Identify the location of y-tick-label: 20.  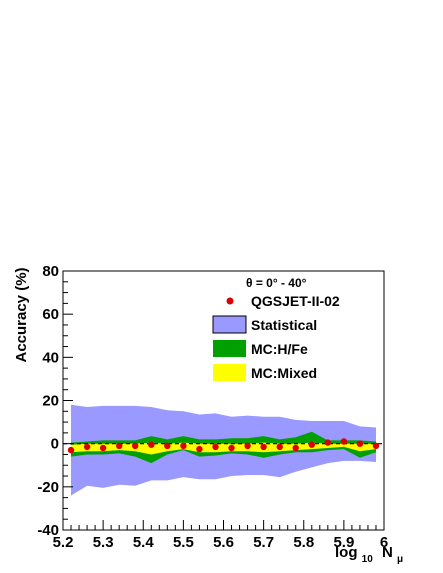
(50, 401).